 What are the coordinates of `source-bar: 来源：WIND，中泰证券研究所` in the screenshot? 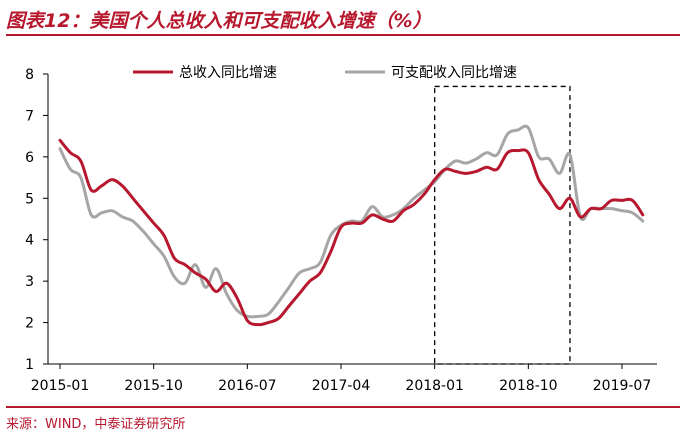 It's located at (343, 419).